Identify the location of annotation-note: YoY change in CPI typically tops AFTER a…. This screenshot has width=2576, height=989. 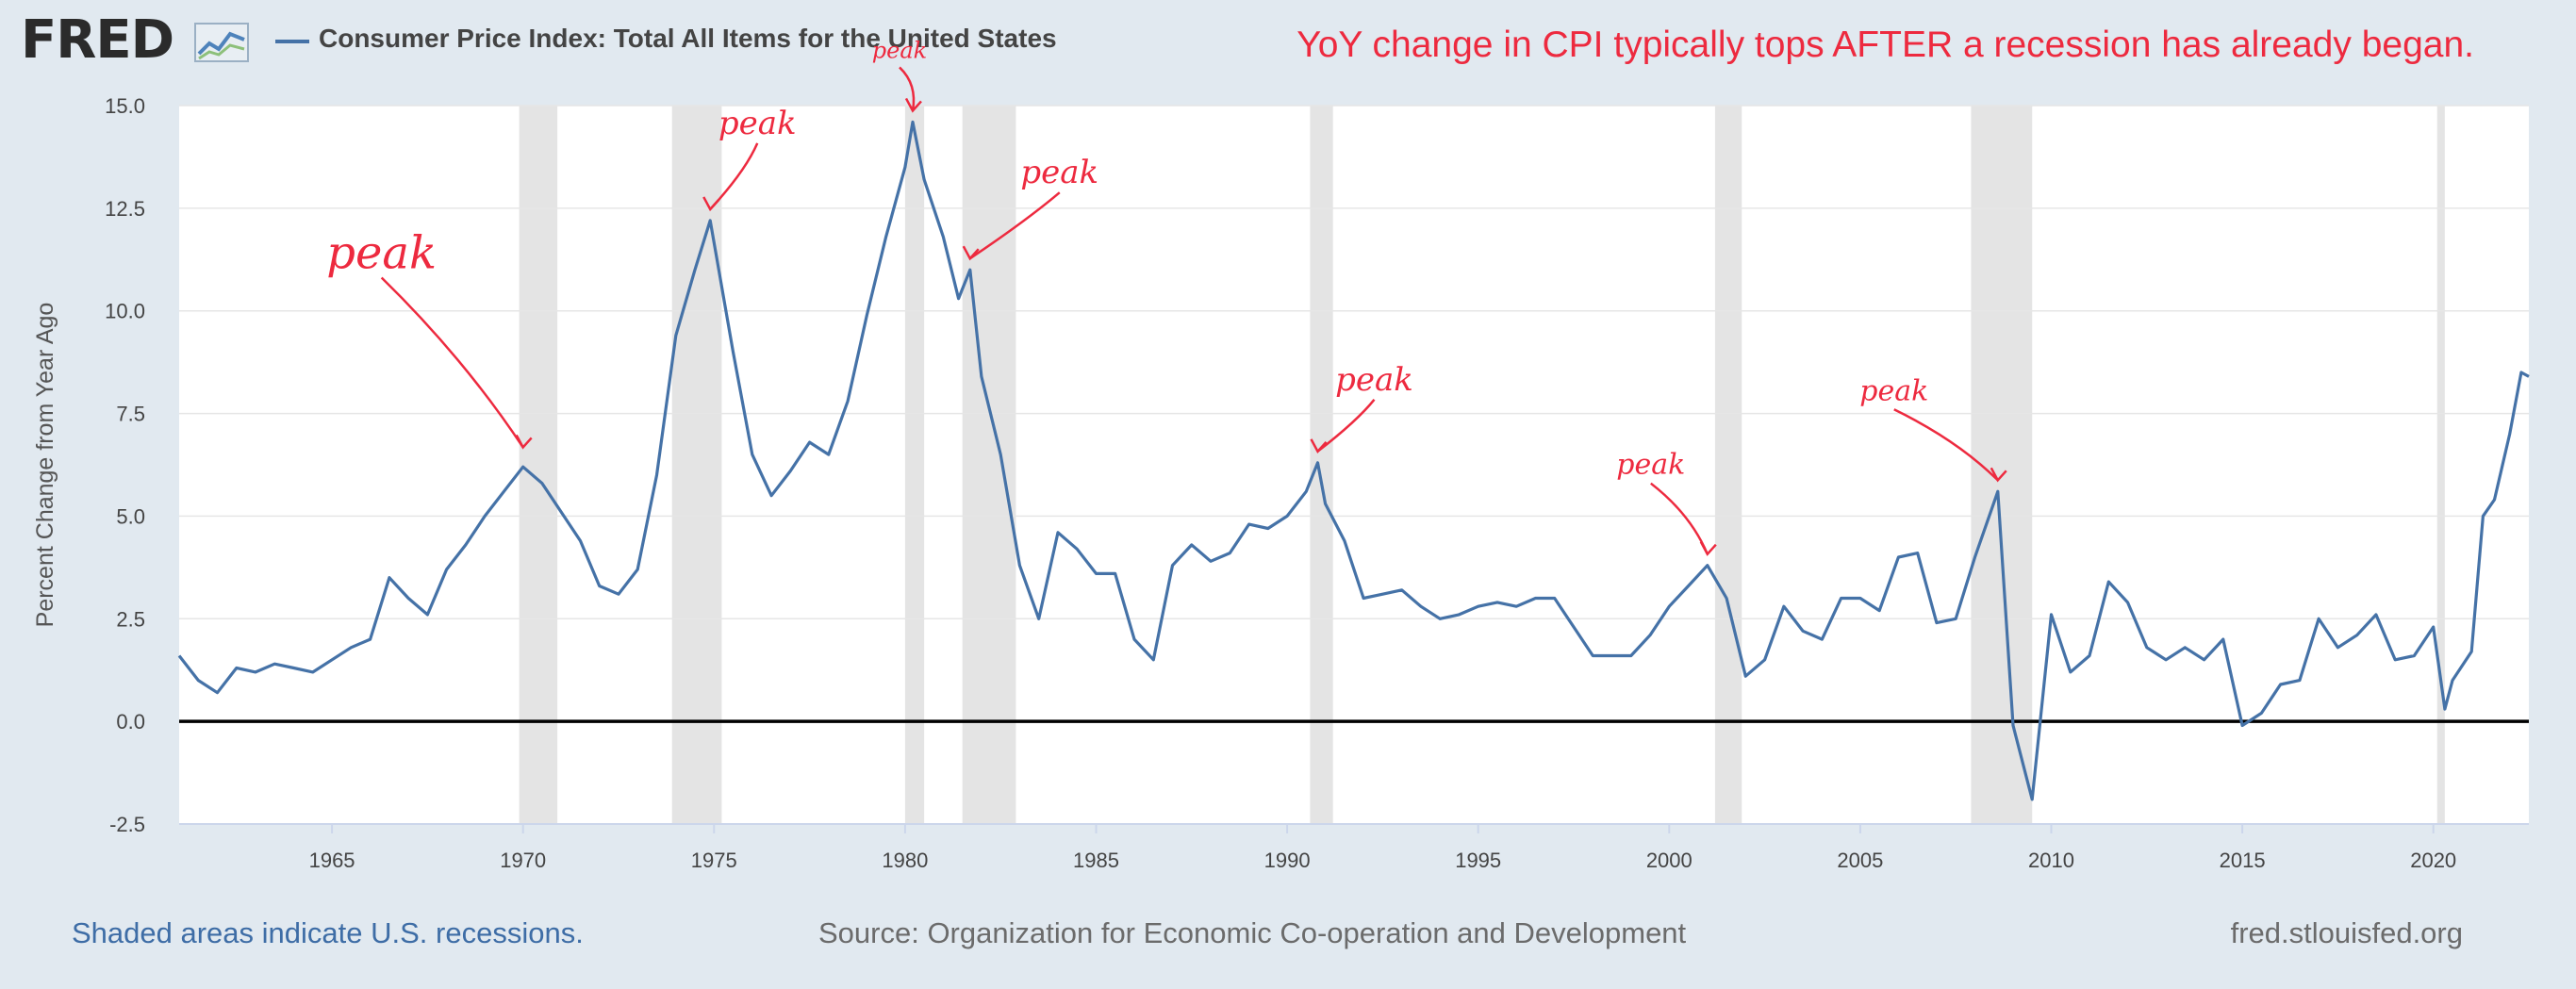
(1885, 45).